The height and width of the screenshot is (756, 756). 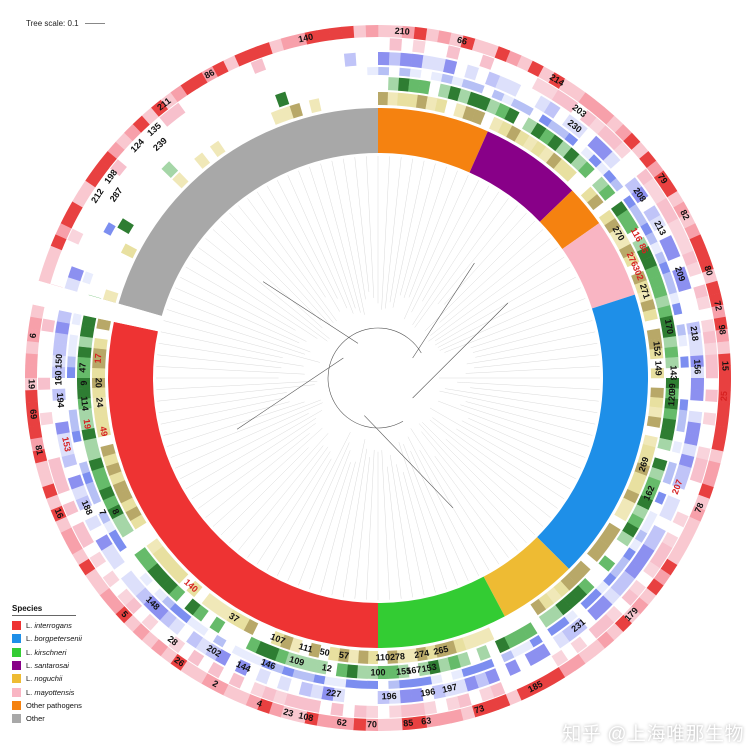 I want to click on ring-label: 81, so click(x=39, y=450).